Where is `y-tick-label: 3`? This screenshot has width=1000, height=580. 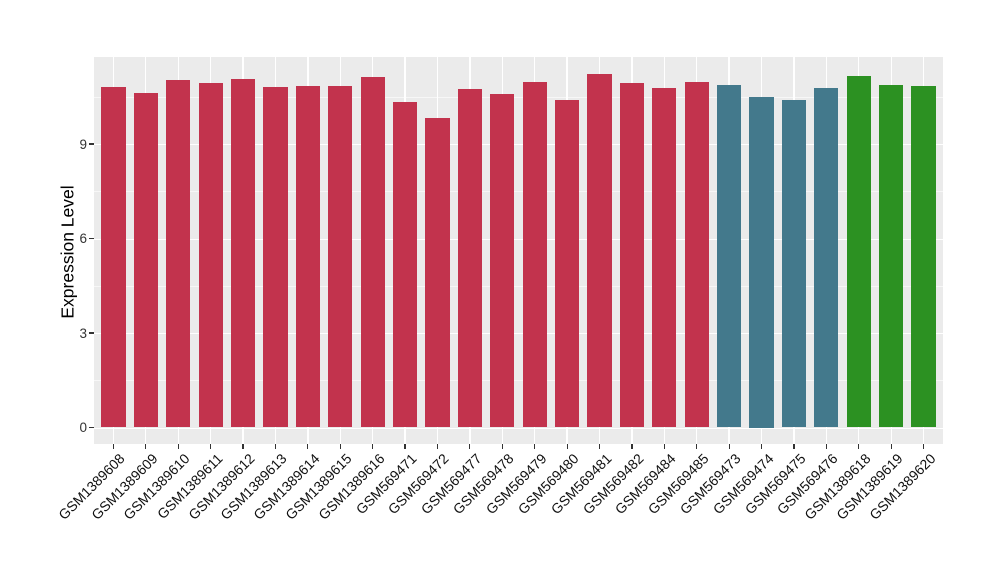
y-tick-label: 3 is located at coordinates (83, 333).